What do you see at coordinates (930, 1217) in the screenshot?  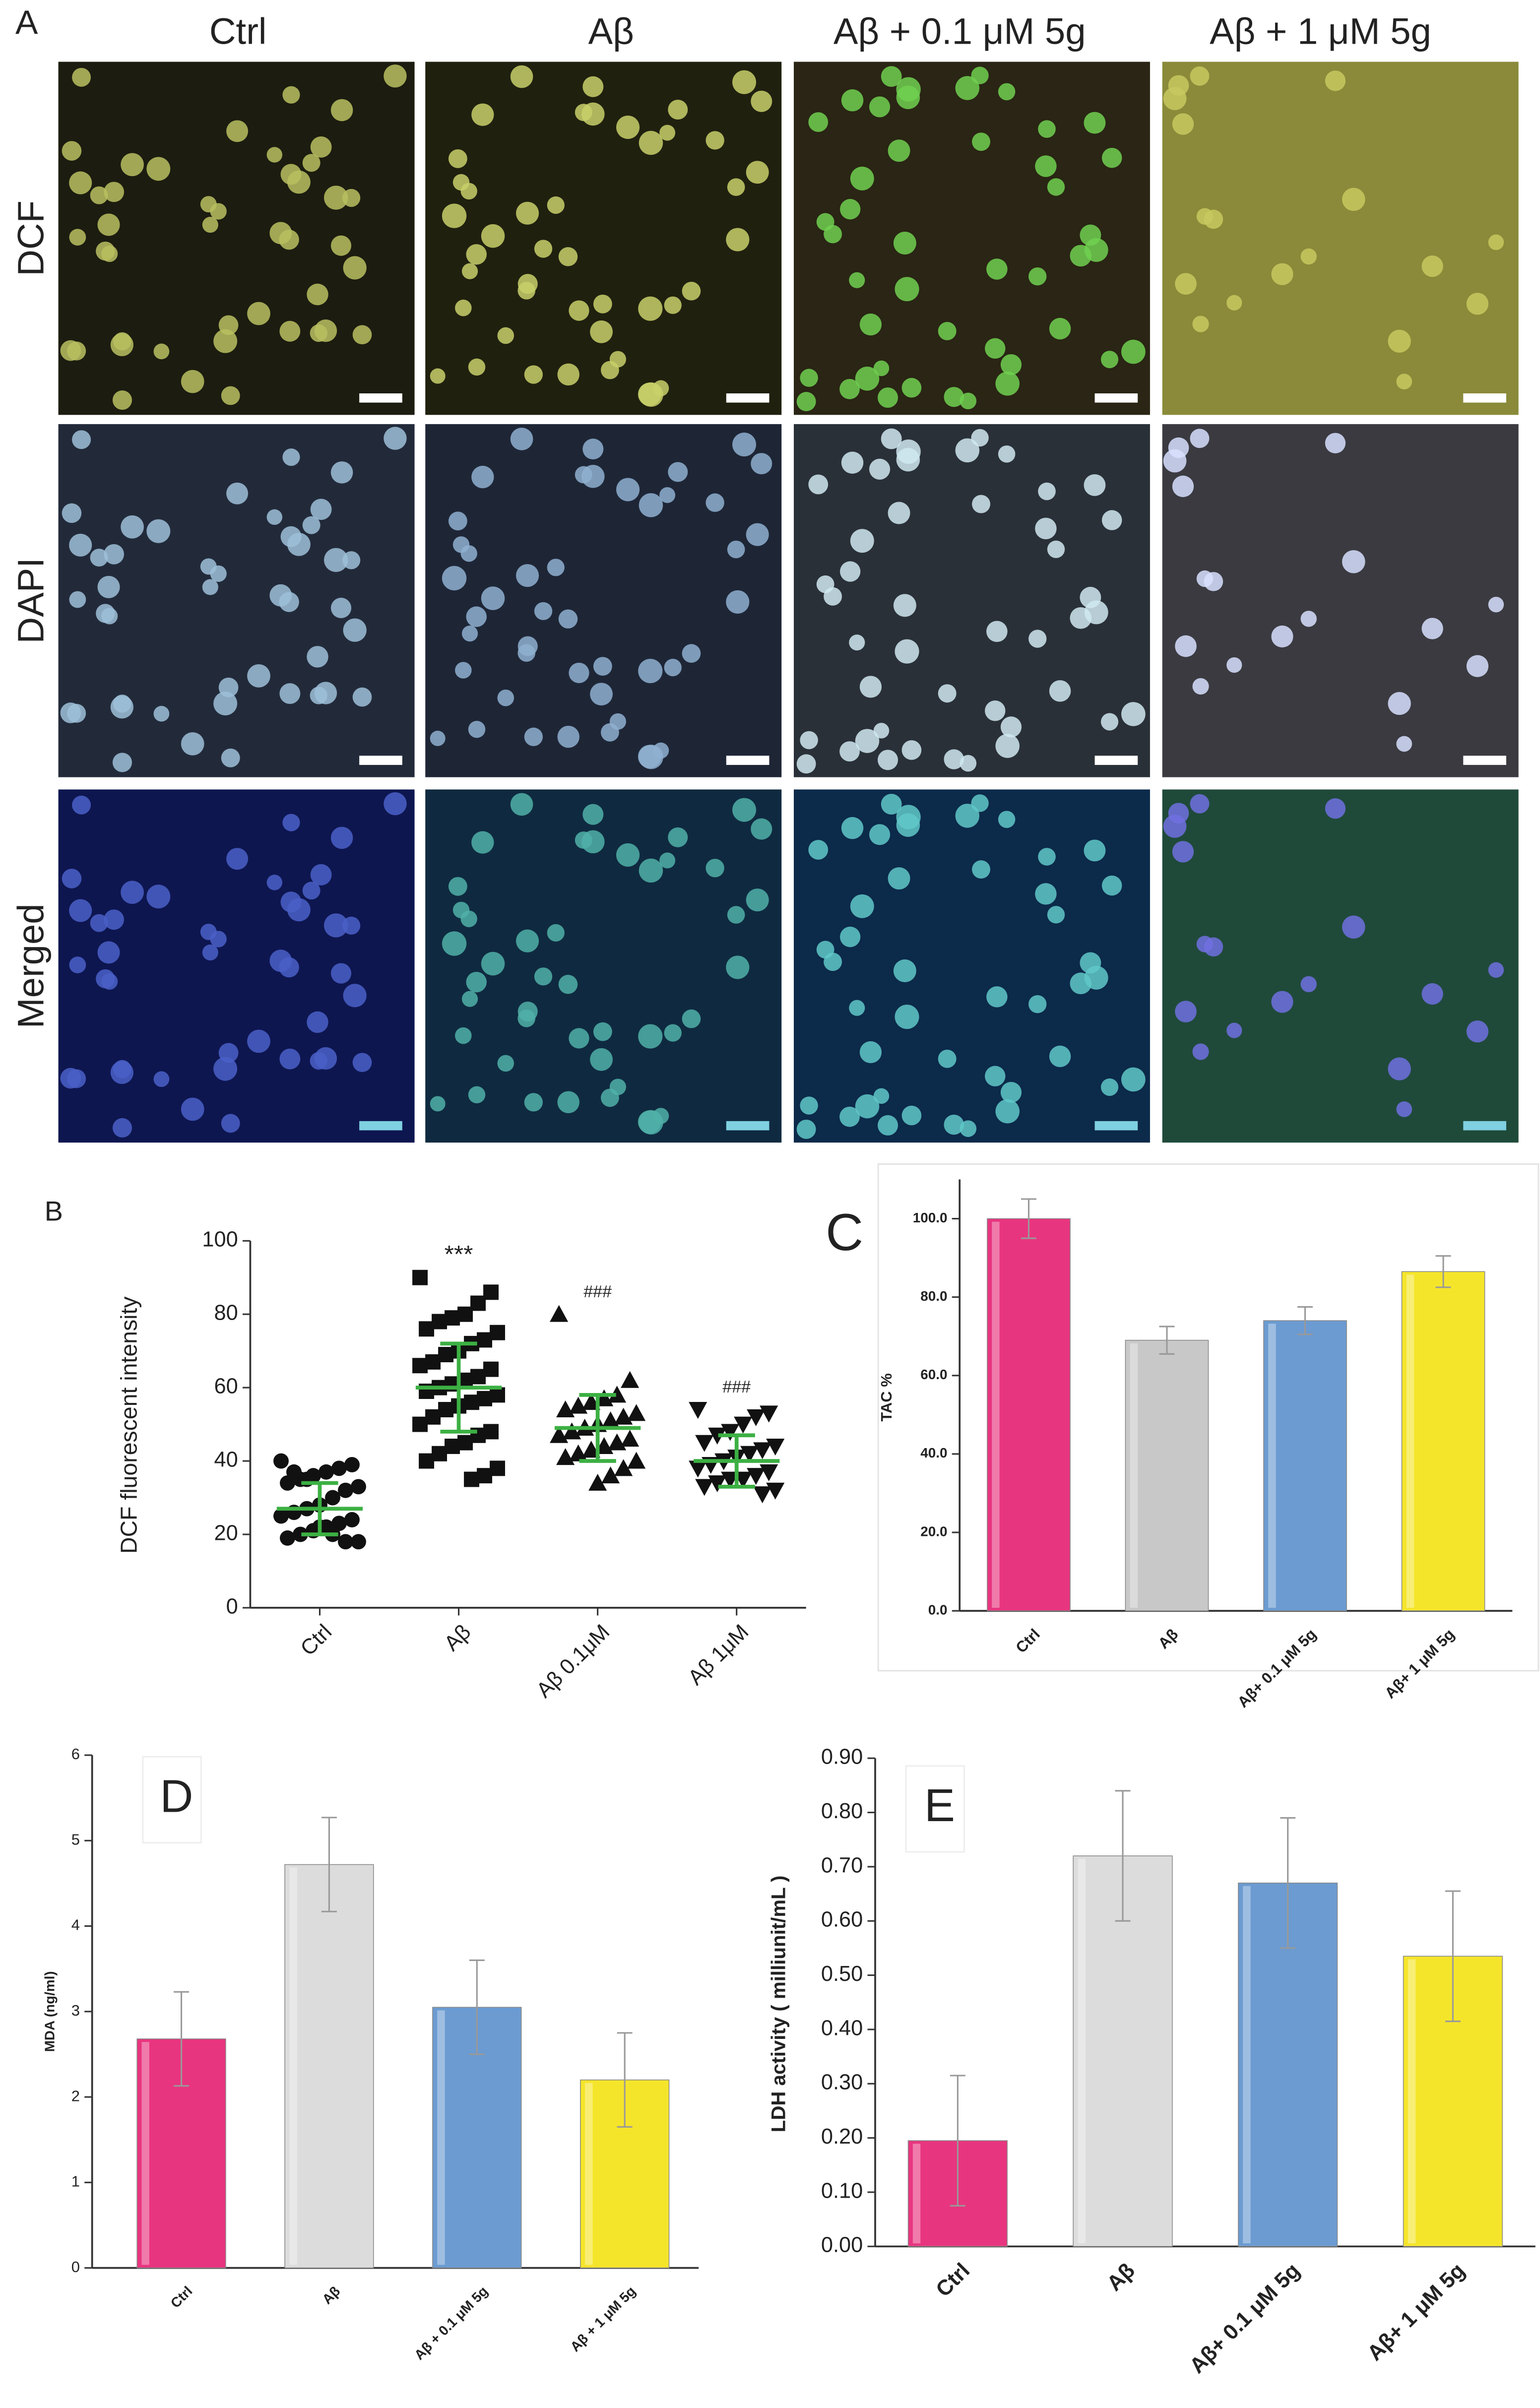 I see `y-tick-label: 100.0` at bounding box center [930, 1217].